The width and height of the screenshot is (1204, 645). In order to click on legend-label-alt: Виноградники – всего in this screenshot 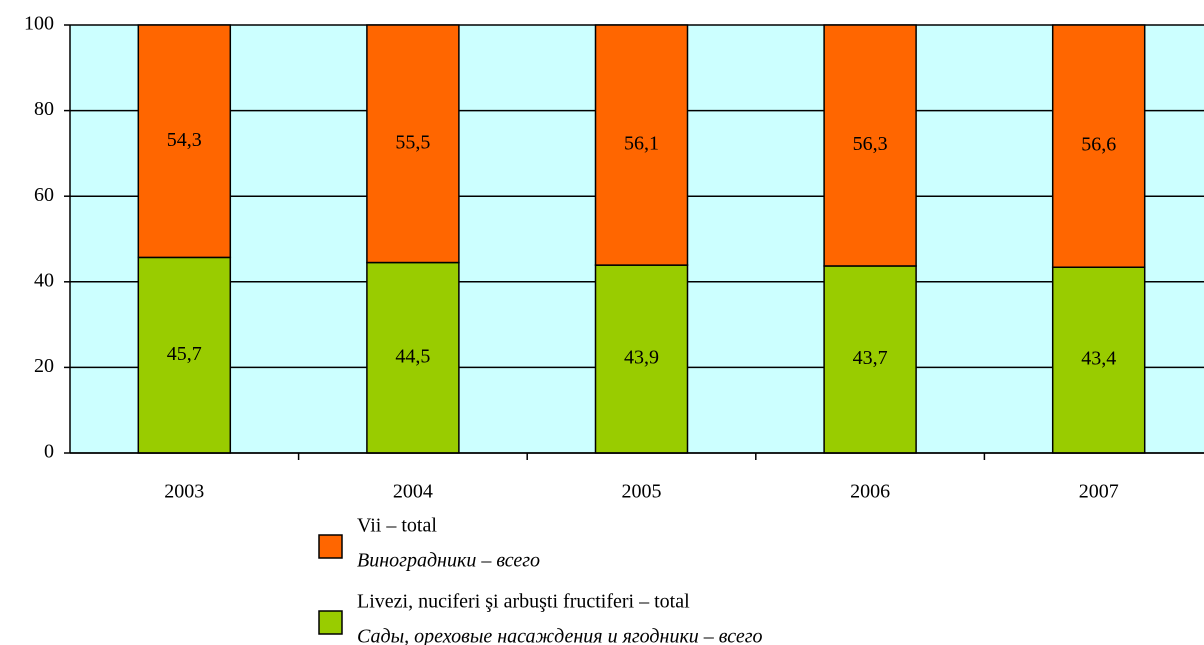, I will do `click(448, 561)`.